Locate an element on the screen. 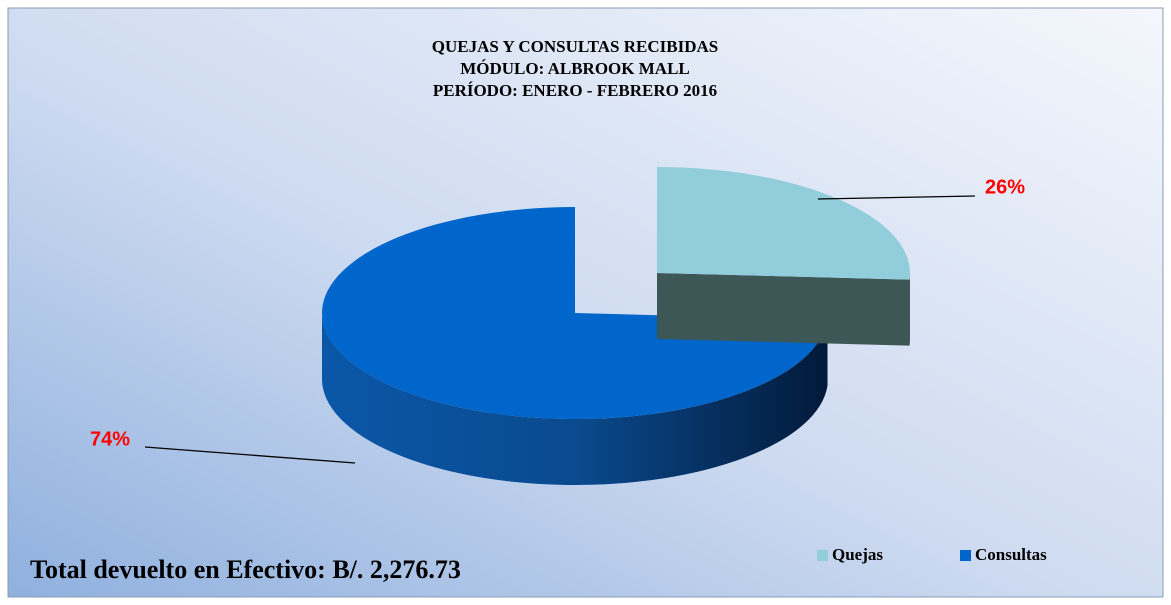  data-label: 26% is located at coordinates (1005, 187).